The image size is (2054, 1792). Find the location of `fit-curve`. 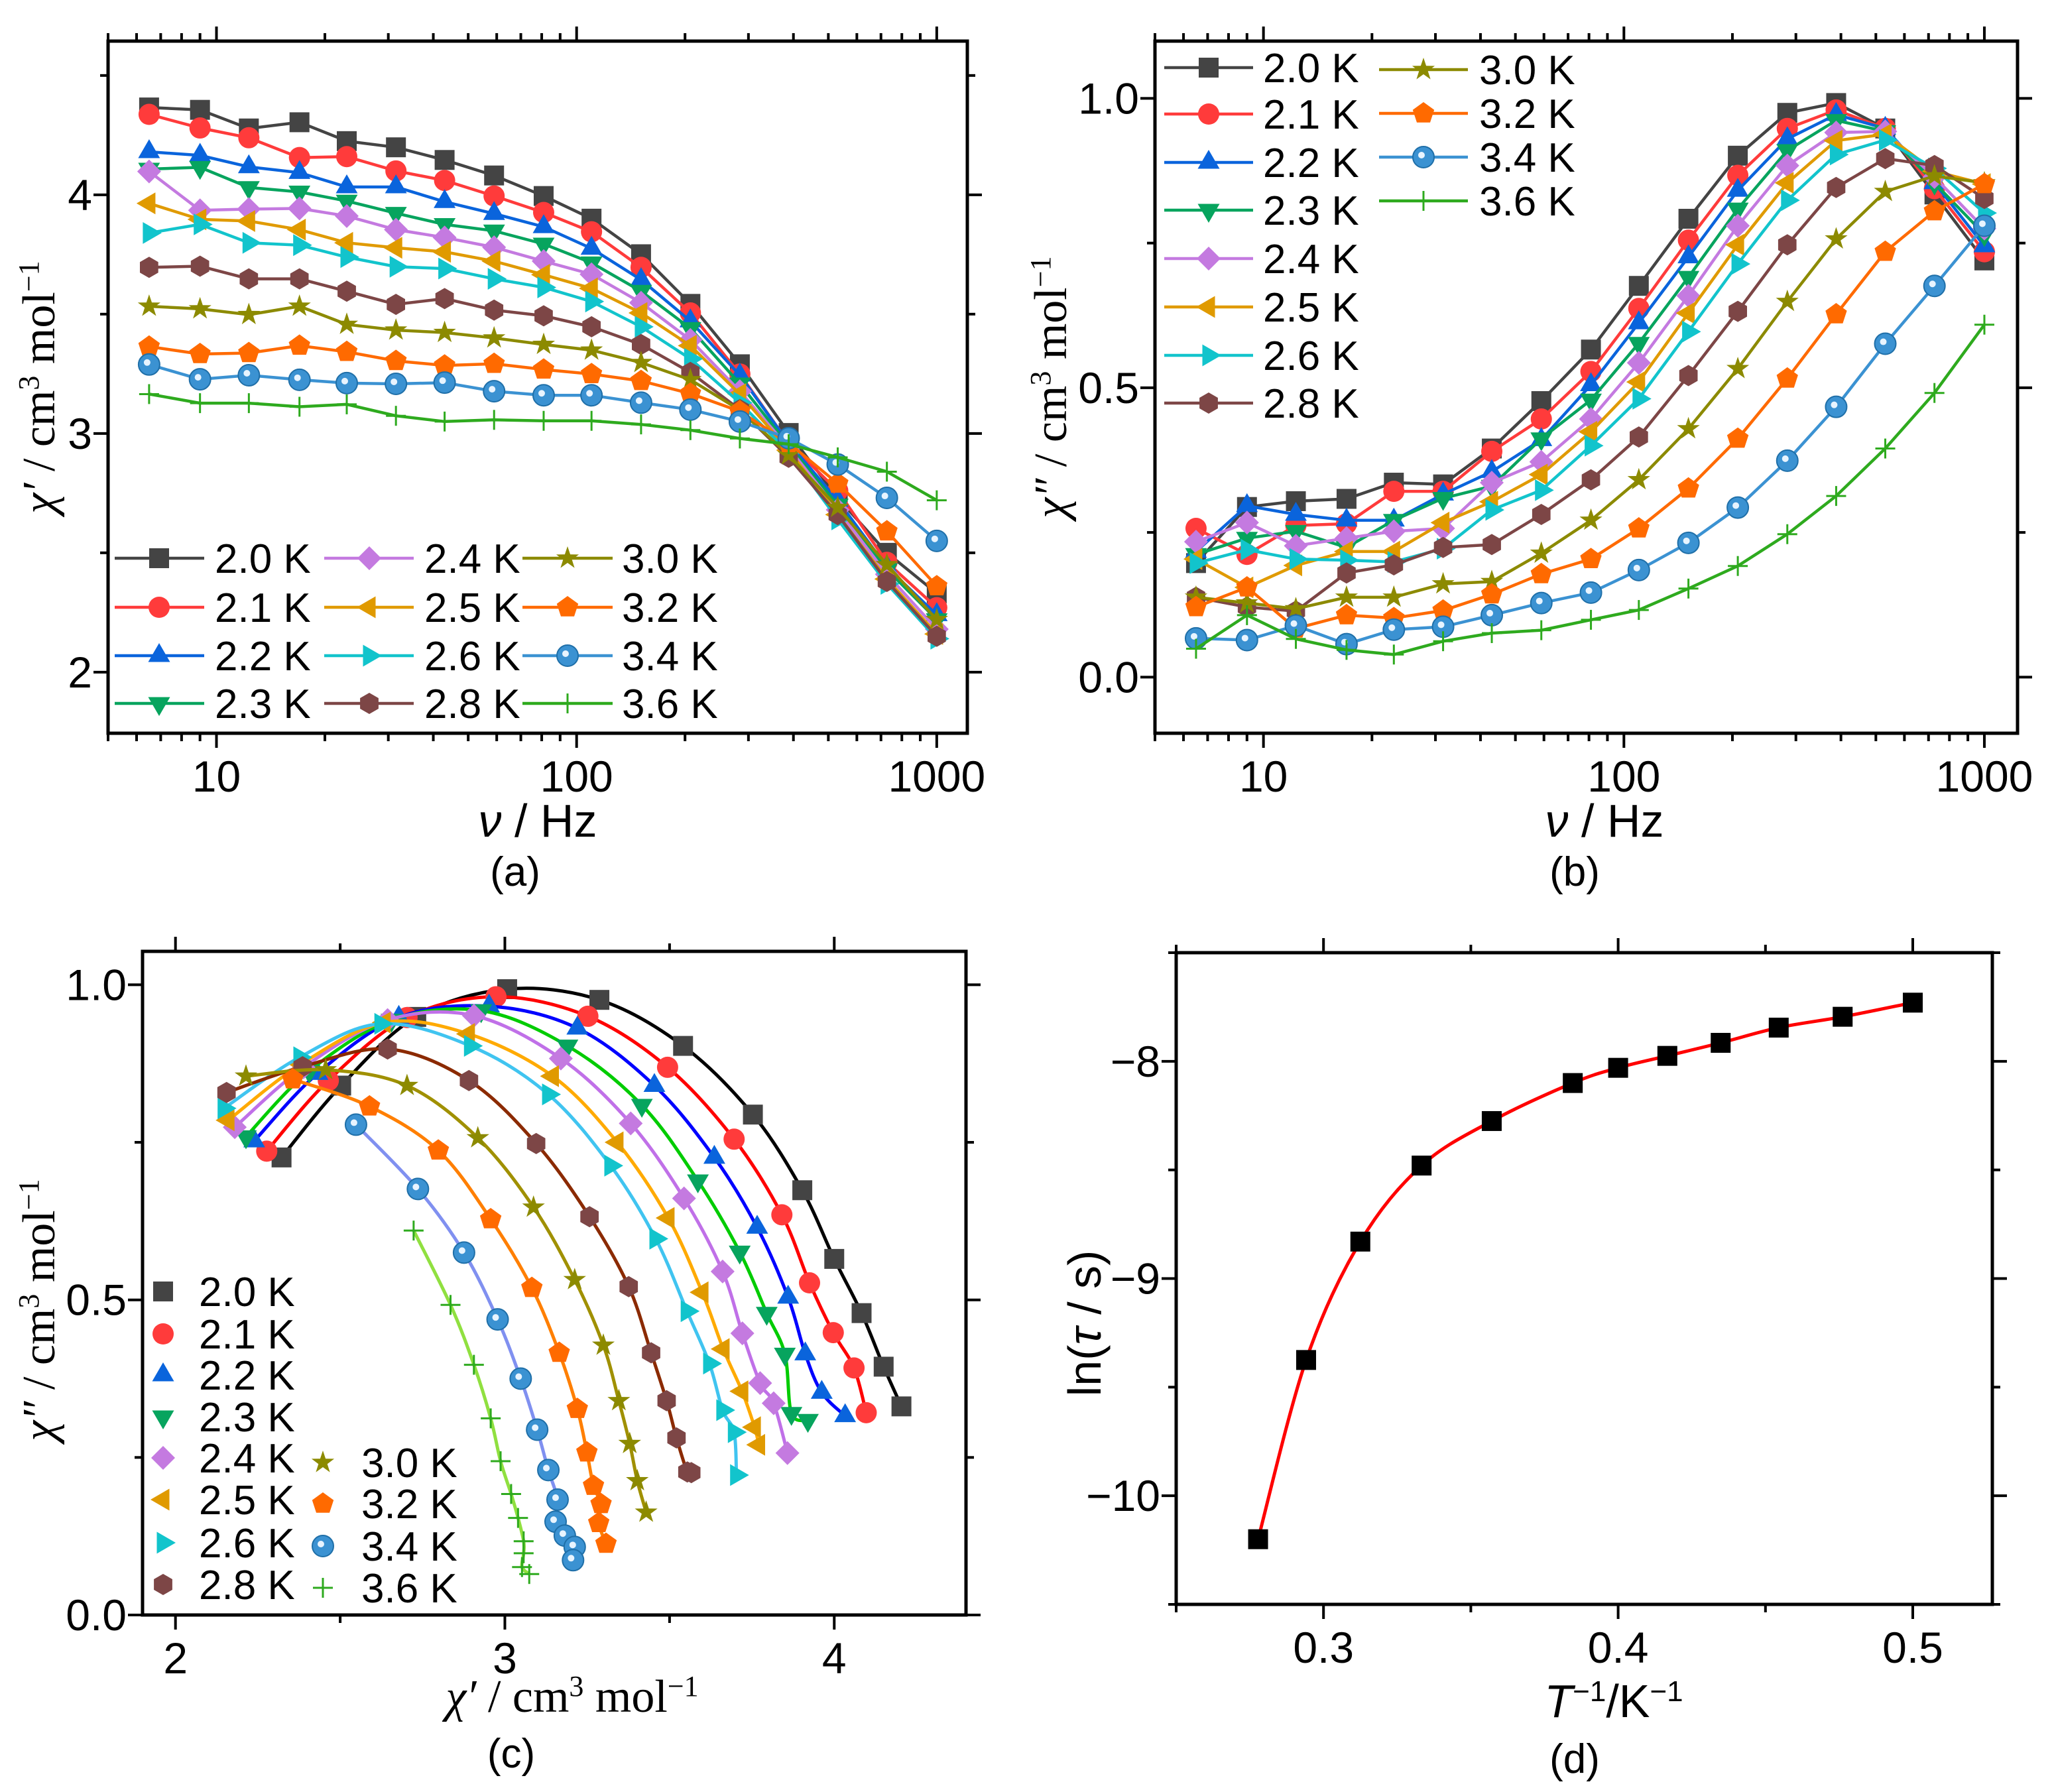

fit-curve is located at coordinates (1584, 1270).